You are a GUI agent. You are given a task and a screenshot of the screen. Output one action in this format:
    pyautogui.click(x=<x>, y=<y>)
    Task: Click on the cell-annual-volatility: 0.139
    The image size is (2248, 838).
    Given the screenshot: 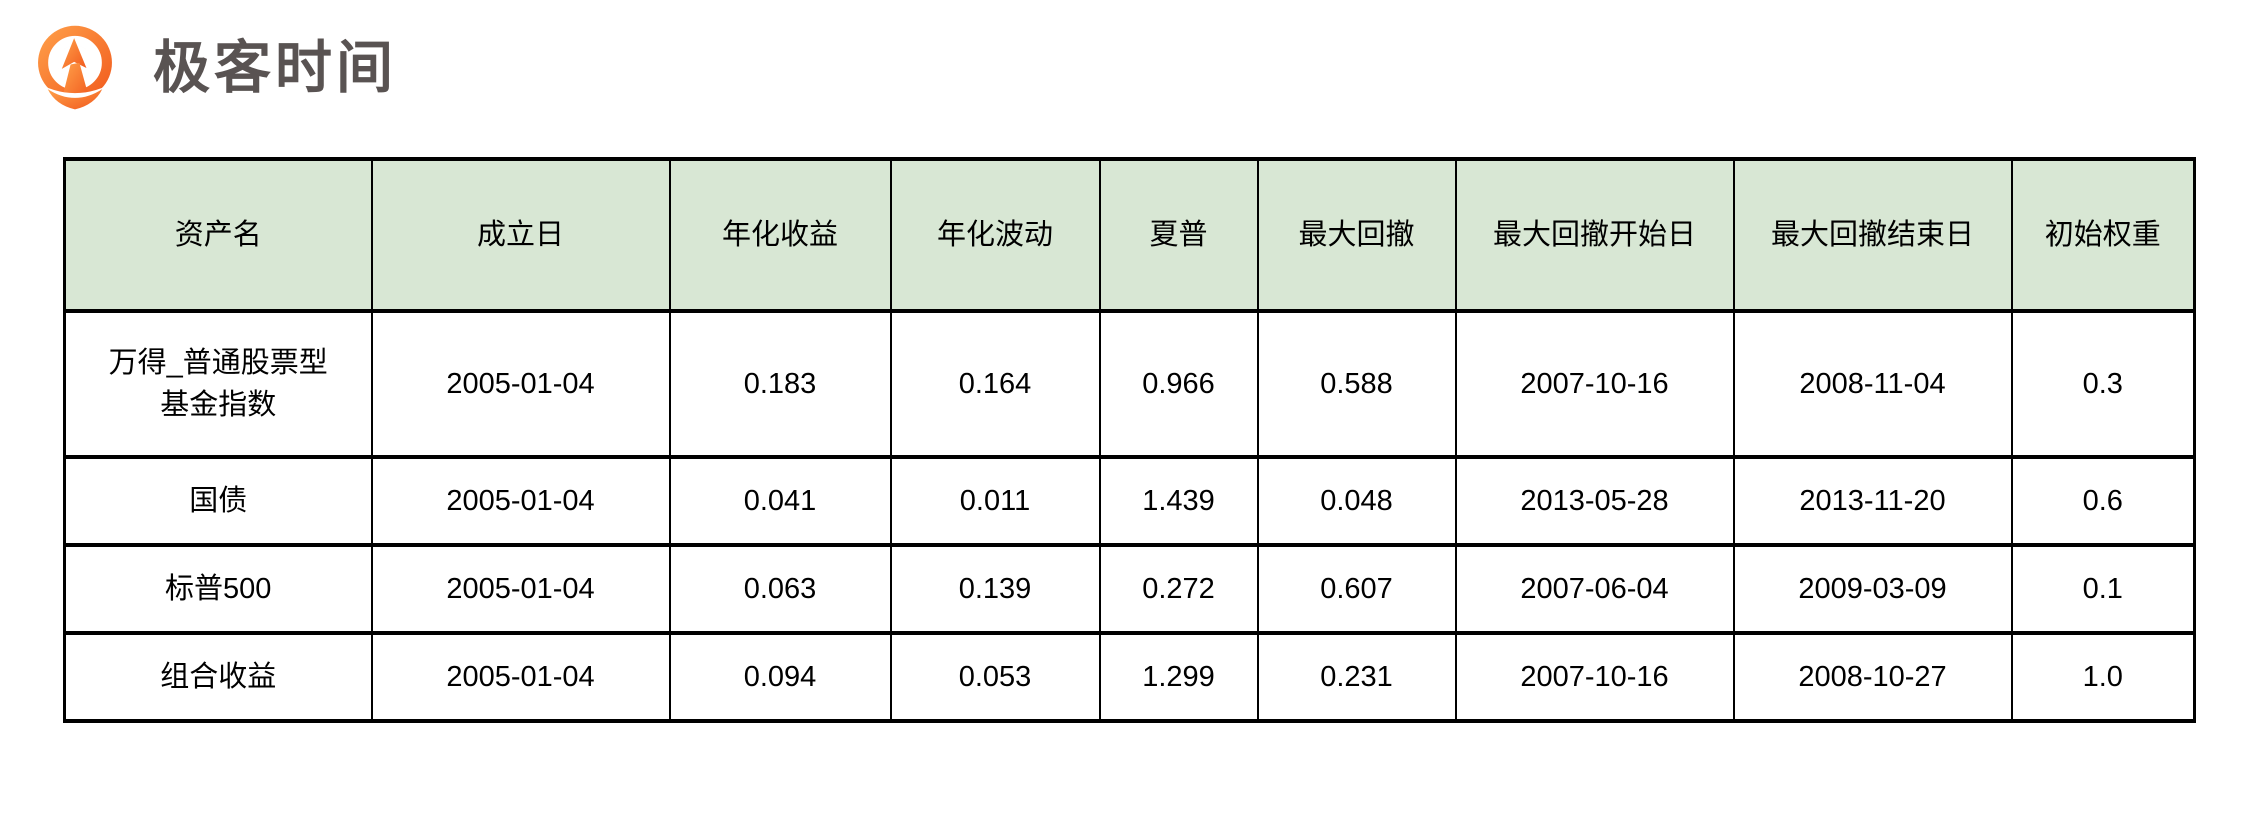 What is the action you would take?
    pyautogui.click(x=995, y=589)
    